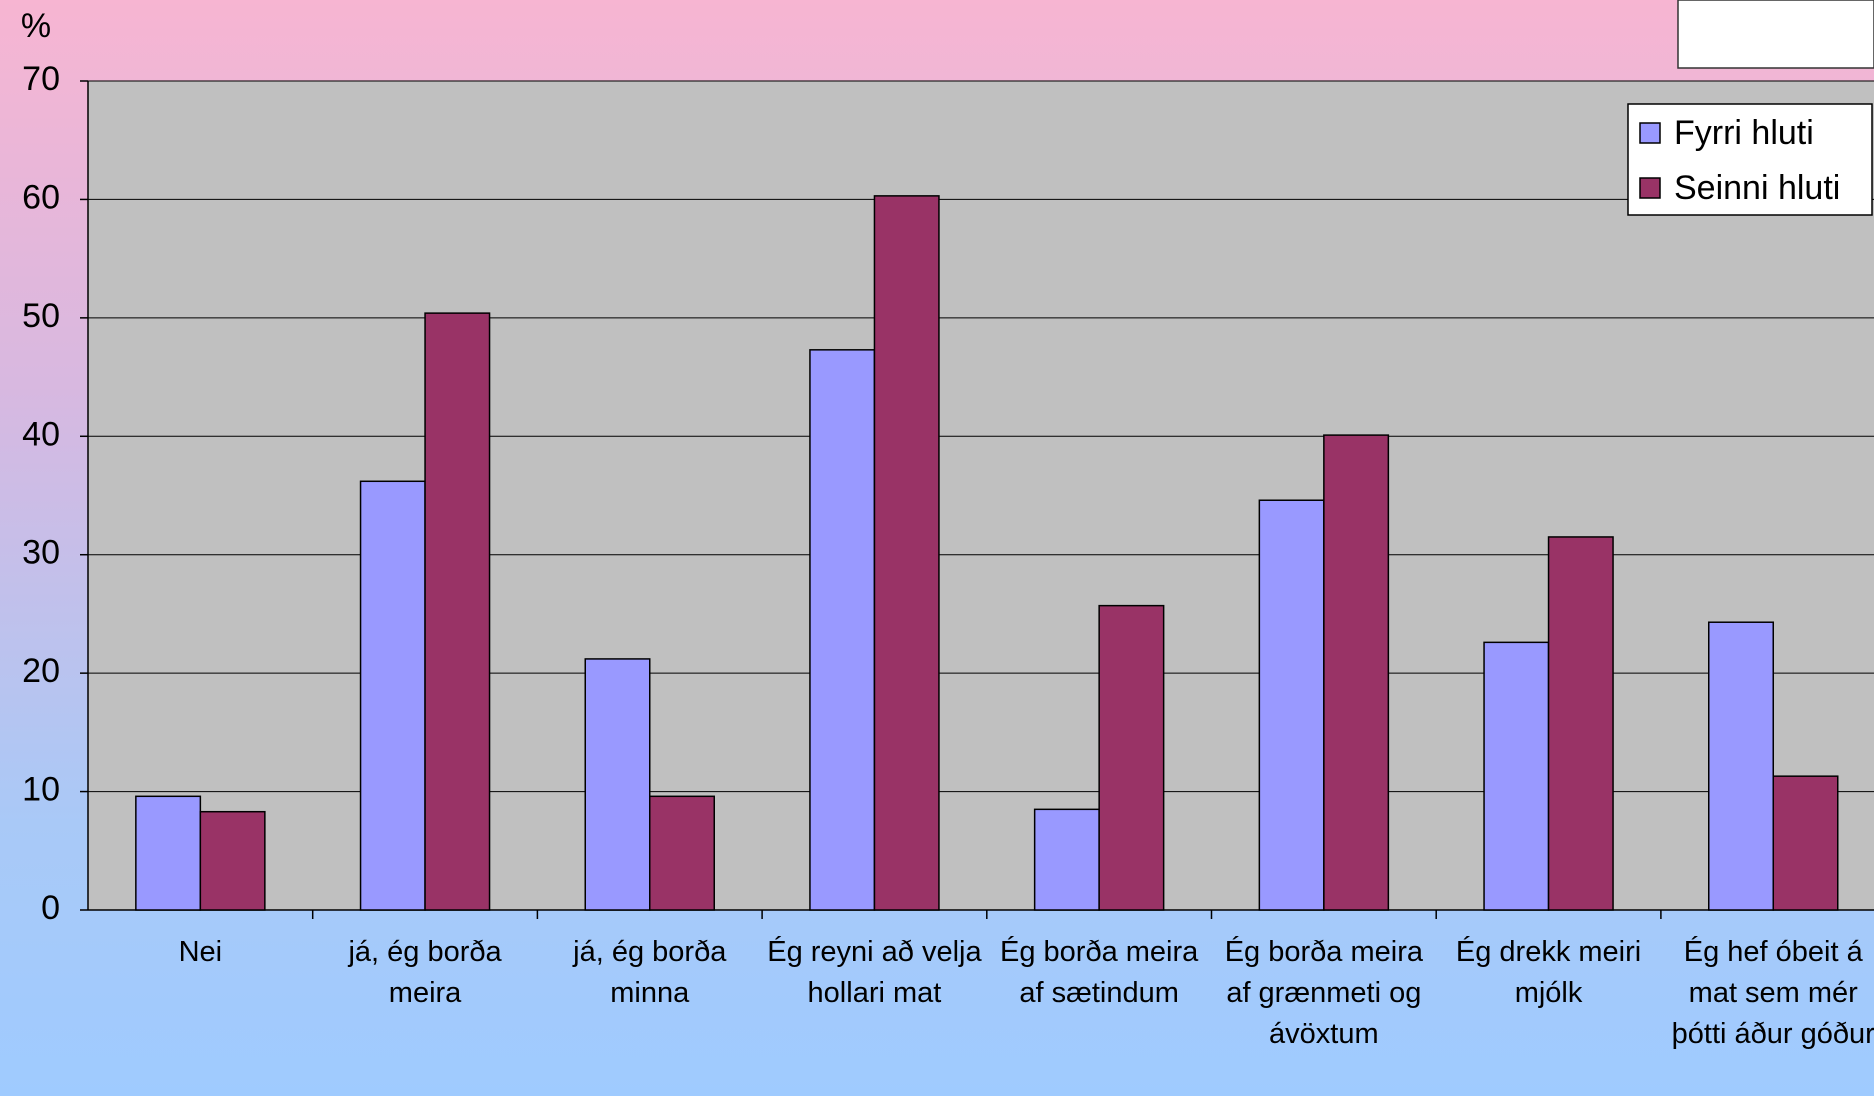 This screenshot has height=1096, width=1874. Describe the element at coordinates (200, 952) in the screenshot. I see `x-tick-label: Nei` at that location.